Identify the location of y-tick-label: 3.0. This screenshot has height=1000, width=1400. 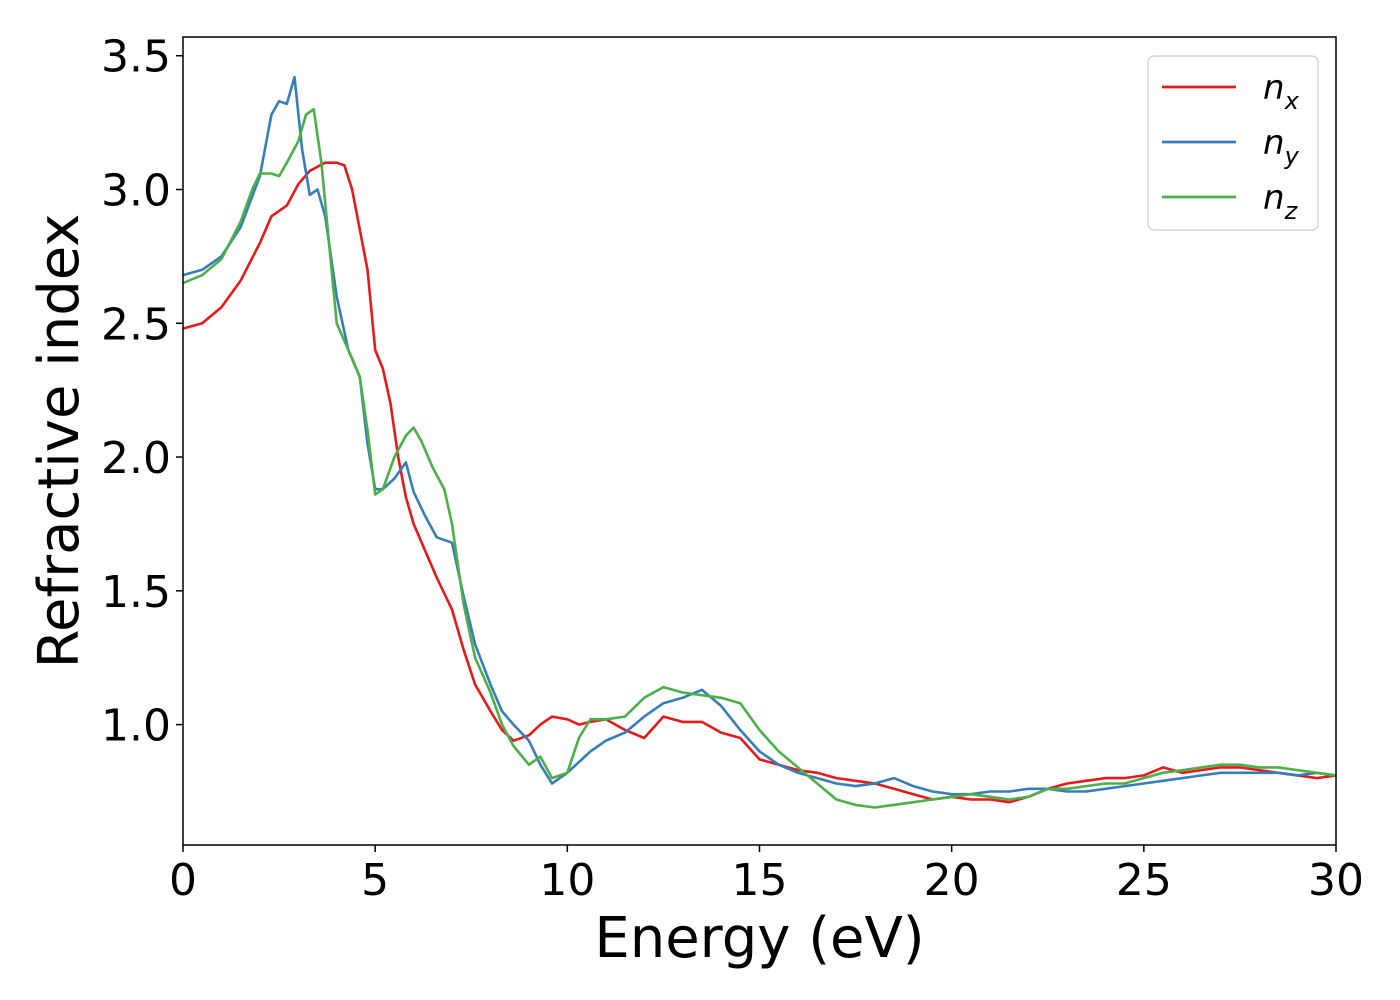
(136, 191).